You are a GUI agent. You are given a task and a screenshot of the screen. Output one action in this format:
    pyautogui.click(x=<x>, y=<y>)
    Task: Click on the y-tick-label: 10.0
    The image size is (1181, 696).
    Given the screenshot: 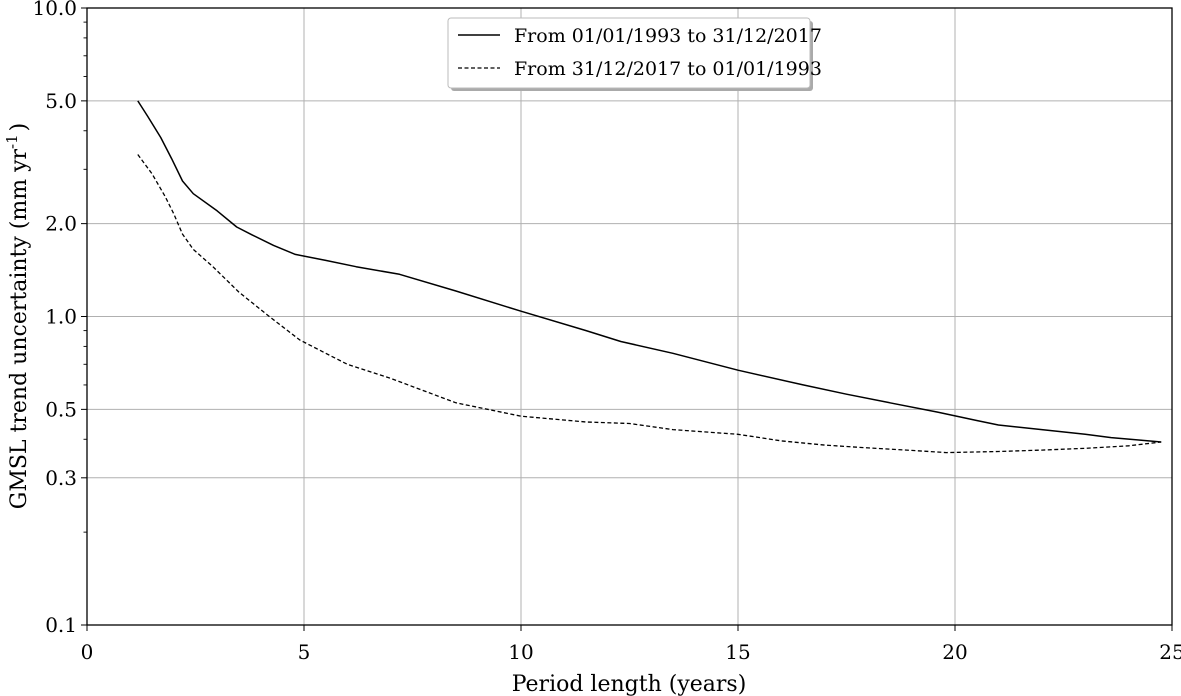 What is the action you would take?
    pyautogui.click(x=54, y=10)
    